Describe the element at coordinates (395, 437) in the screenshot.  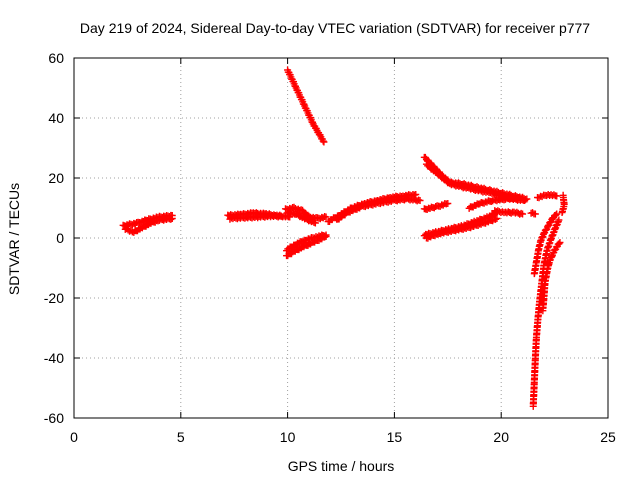
I see `x-tick-label: 15` at that location.